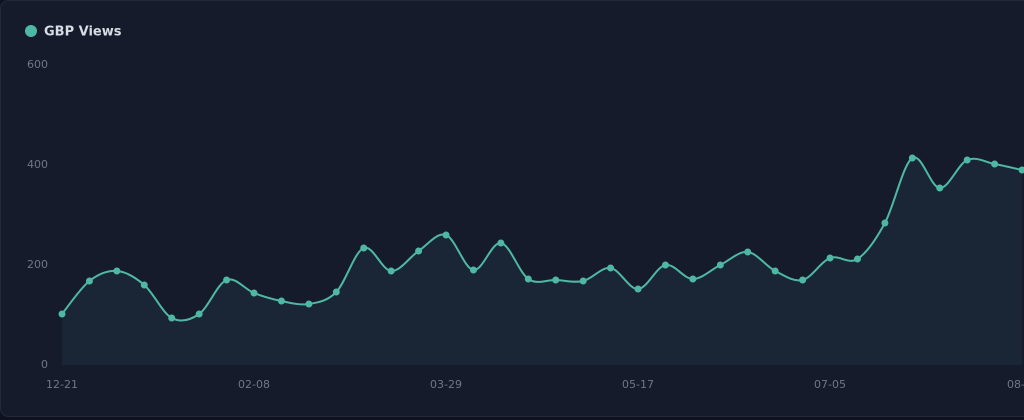 This screenshot has width=1024, height=420. Describe the element at coordinates (254, 384) in the screenshot. I see `x-tick-label: 02-08` at that location.